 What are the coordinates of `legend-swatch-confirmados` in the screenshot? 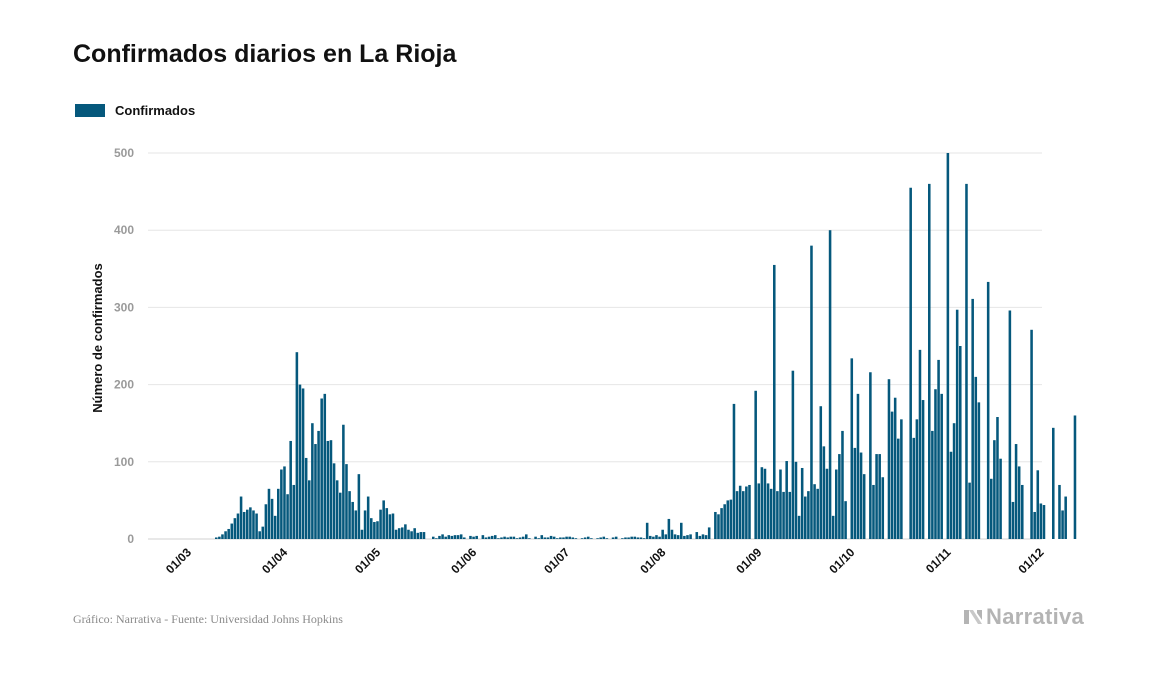 It's located at (90, 110).